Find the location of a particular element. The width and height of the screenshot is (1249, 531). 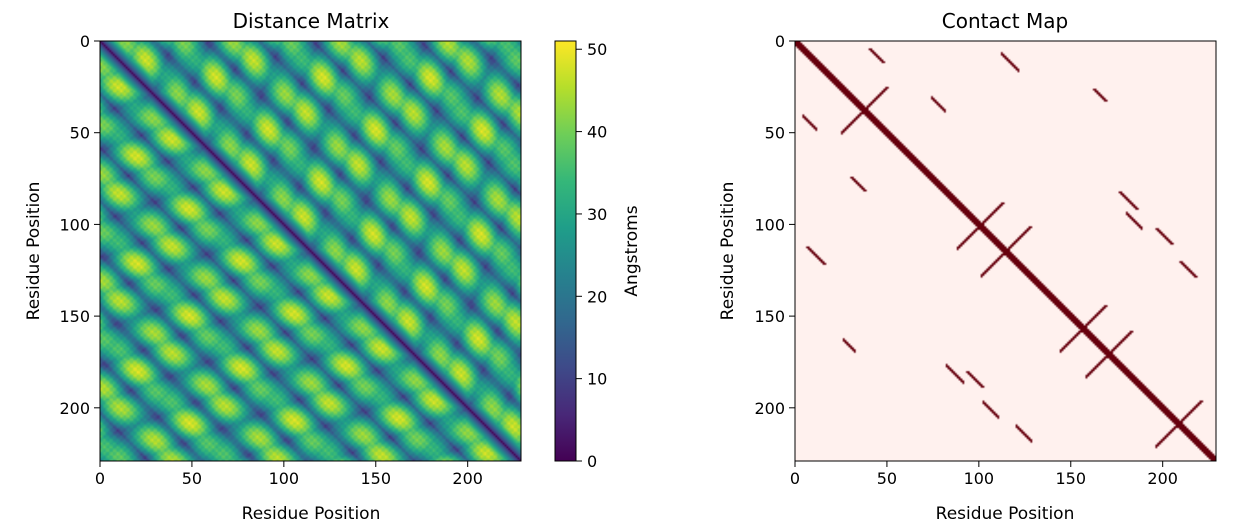

contact-map-ytick-label: 50 is located at coordinates (775, 133).